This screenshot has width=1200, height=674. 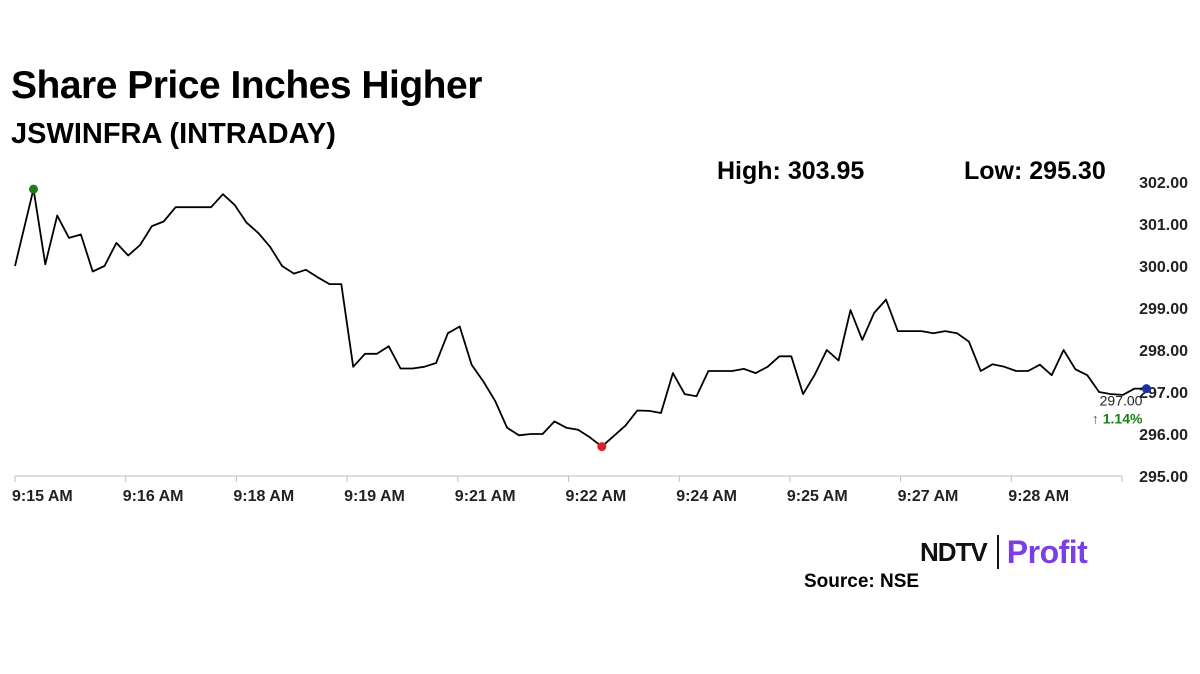 I want to click on y-tick-label: 301.00, so click(x=1163, y=225).